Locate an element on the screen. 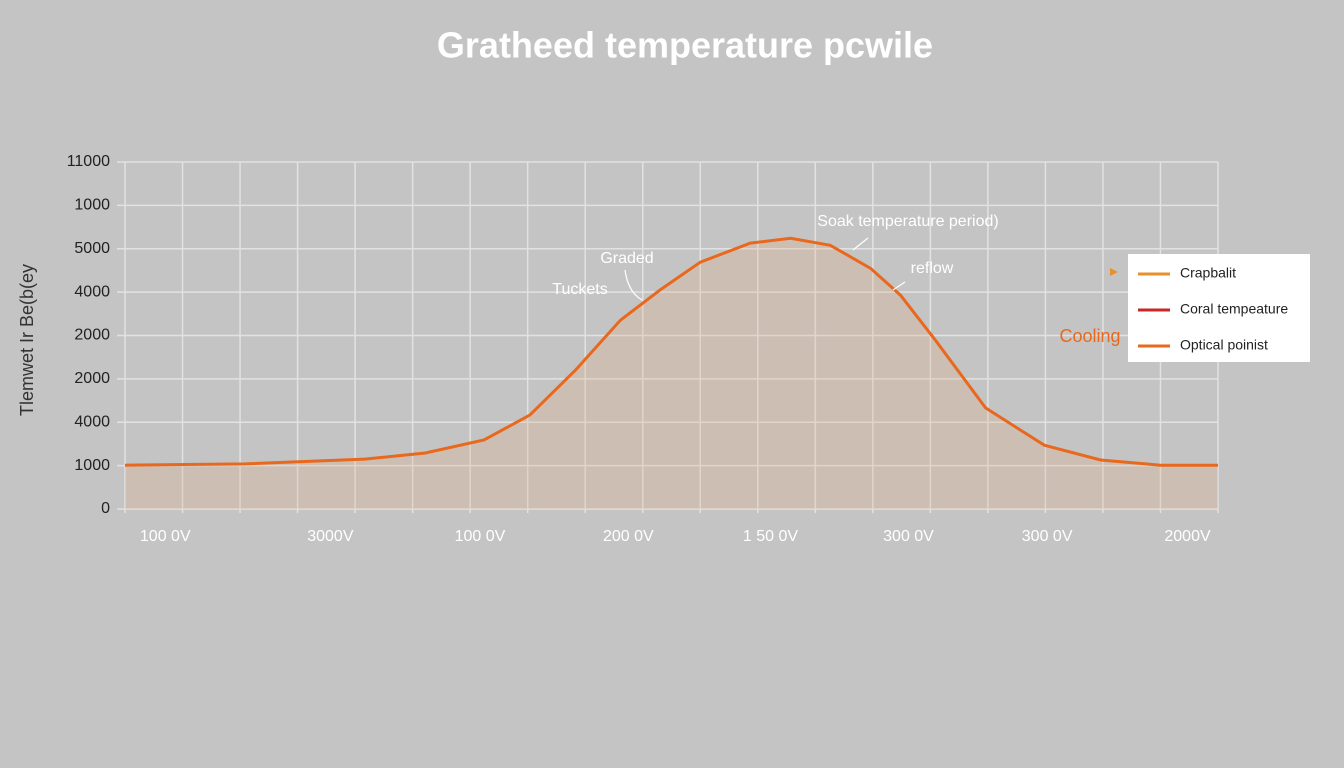 Image resolution: width=1344 pixels, height=768 pixels. annotation: Tuckets is located at coordinates (579, 289).